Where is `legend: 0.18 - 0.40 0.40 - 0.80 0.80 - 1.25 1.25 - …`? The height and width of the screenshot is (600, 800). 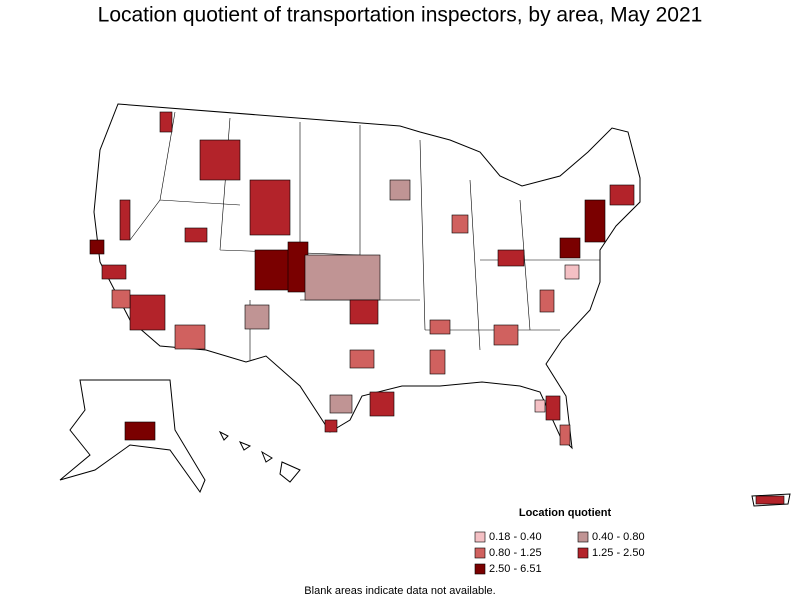
legend: 0.18 - 0.40 0.40 - 0.80 0.80 - 1.25 1.25 - … is located at coordinates (559, 553).